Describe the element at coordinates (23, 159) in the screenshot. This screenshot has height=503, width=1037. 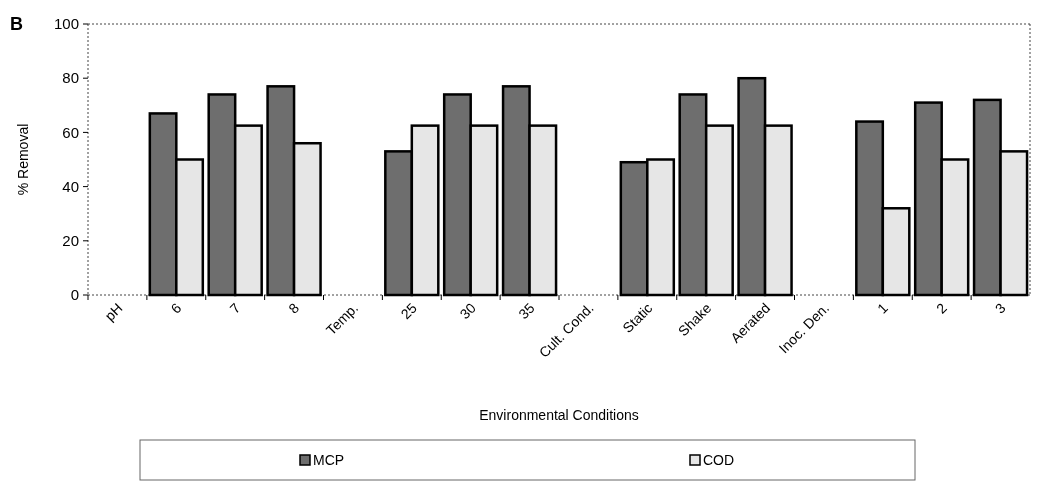
I see `y-axis-title: % Removal` at that location.